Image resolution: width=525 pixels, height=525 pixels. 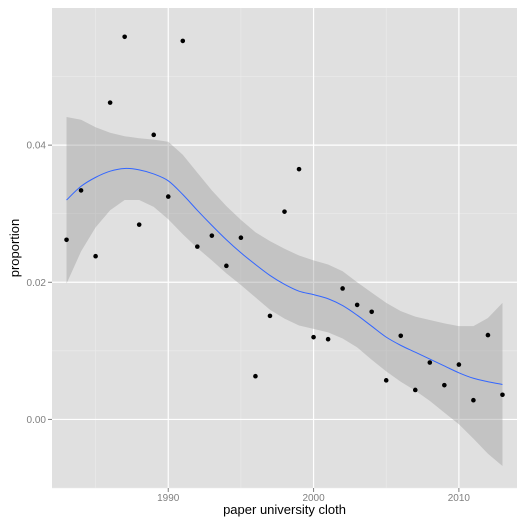 I want to click on y-tick-label: 0.00, so click(x=37, y=420).